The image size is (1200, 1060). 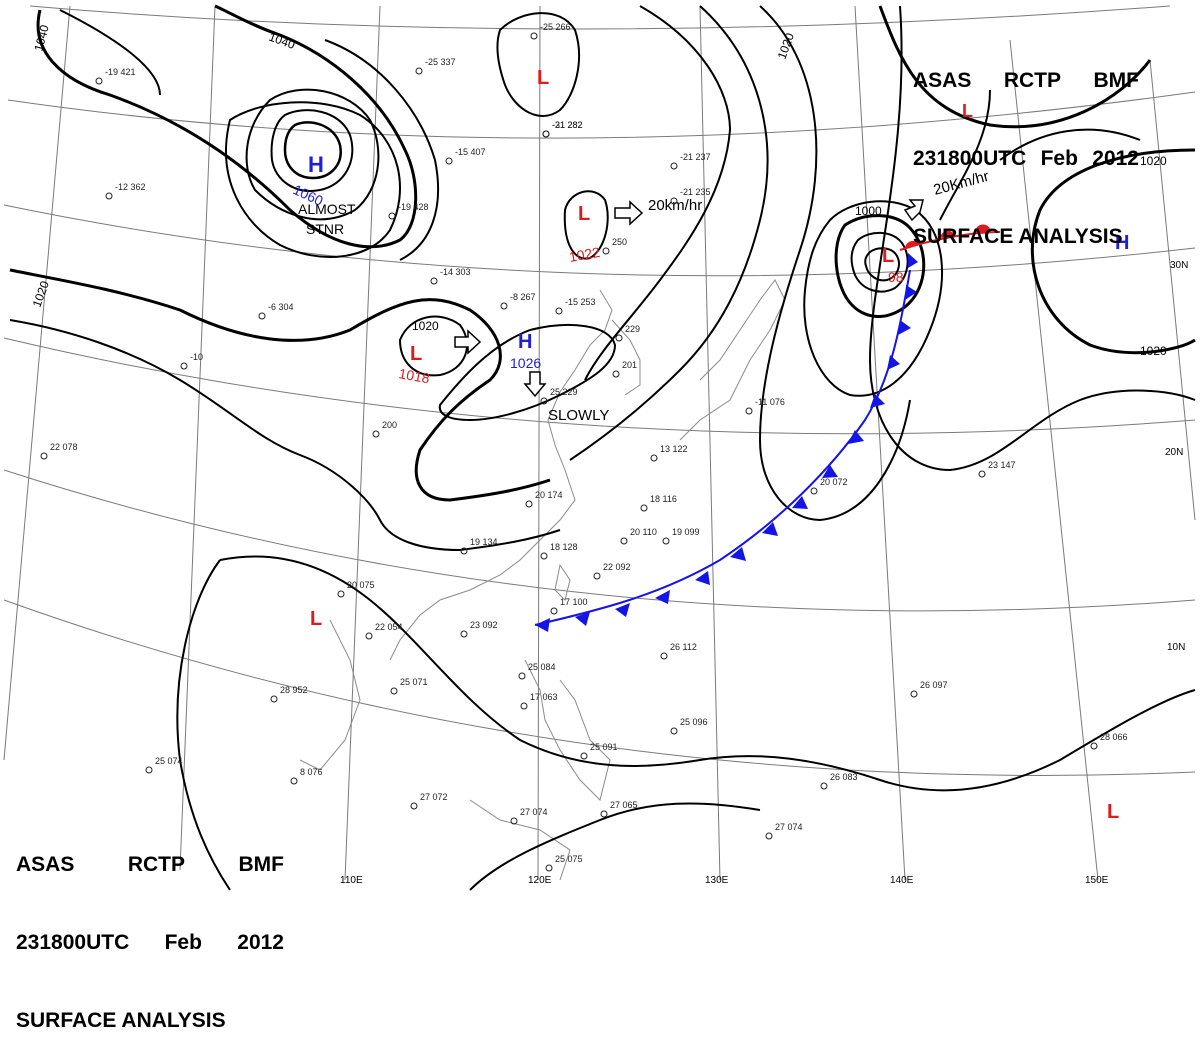 What do you see at coordinates (455, 272) in the screenshot?
I see `station-plot: -14 303` at bounding box center [455, 272].